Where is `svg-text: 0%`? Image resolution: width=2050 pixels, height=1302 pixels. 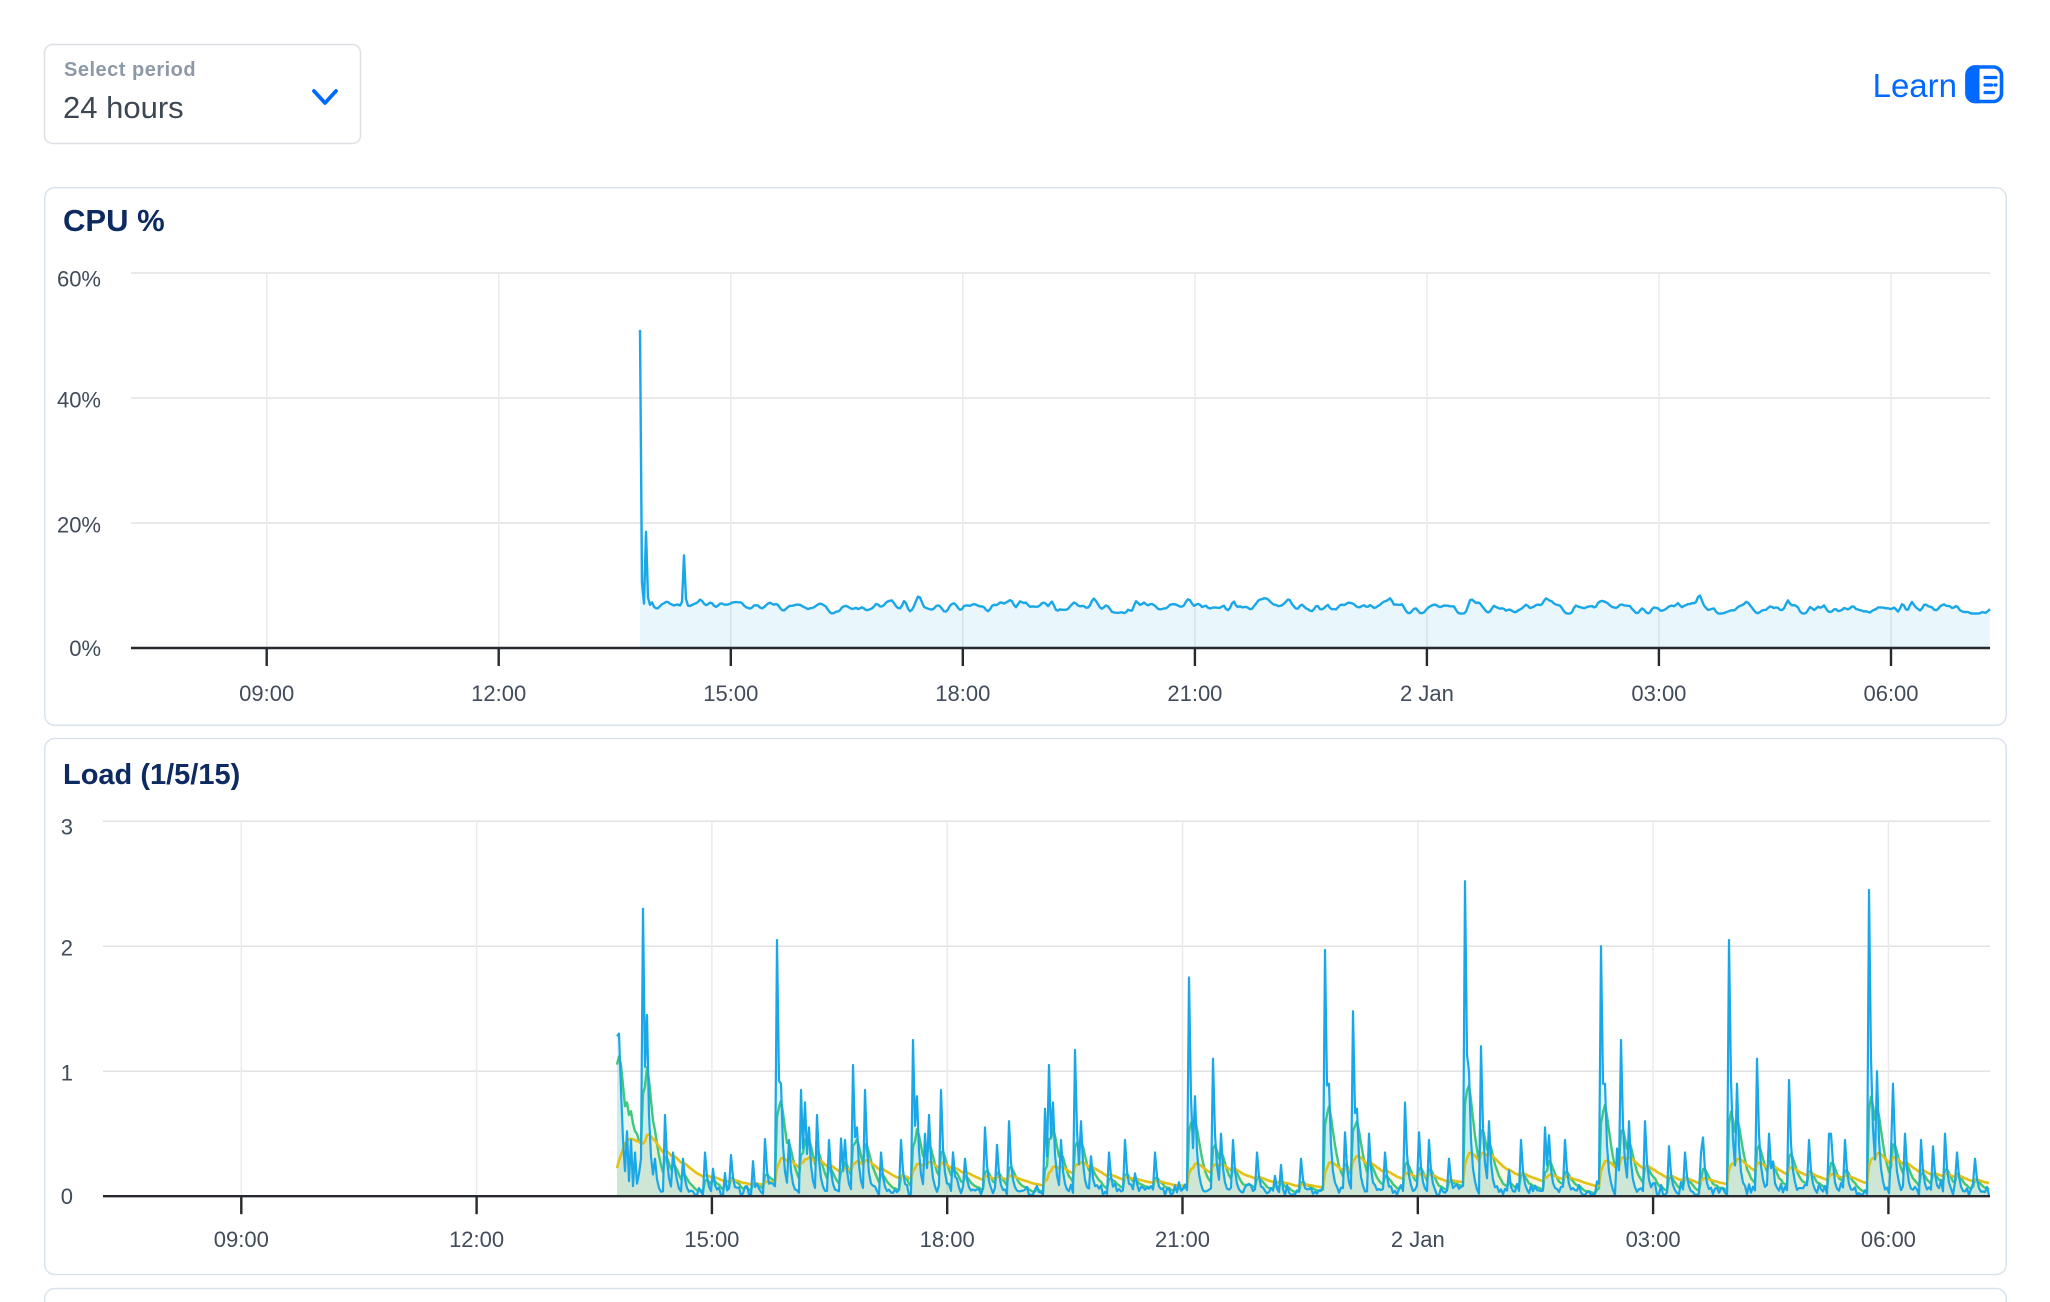 svg-text: 0% is located at coordinates (85, 648).